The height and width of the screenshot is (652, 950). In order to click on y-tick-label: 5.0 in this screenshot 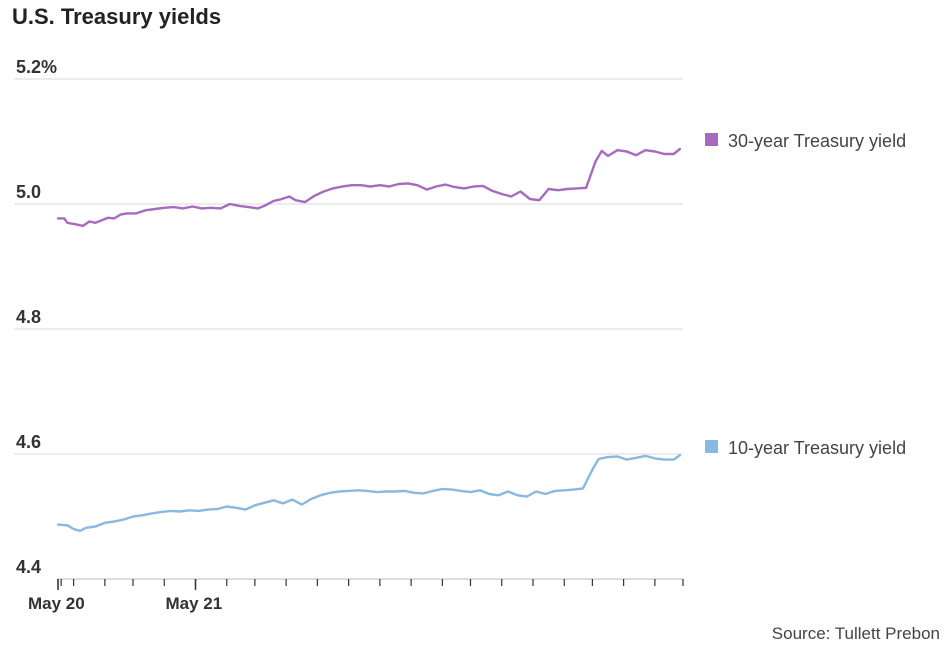, I will do `click(28, 192)`.